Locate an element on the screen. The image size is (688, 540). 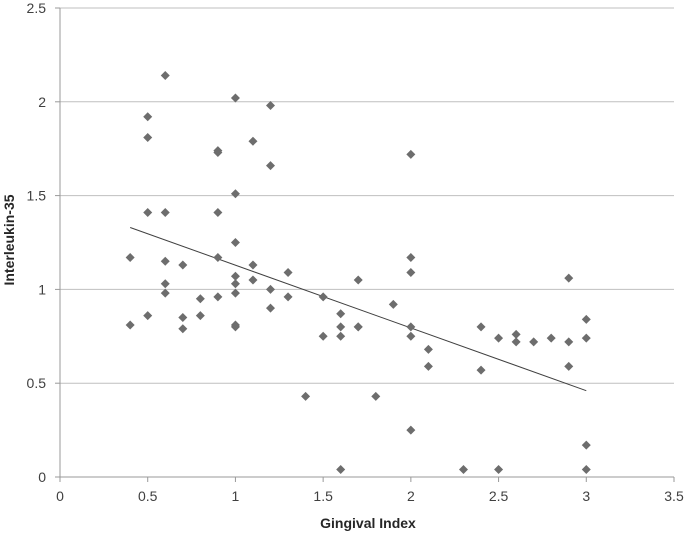
x-tick-label-5: 2.5 is located at coordinates (499, 496).